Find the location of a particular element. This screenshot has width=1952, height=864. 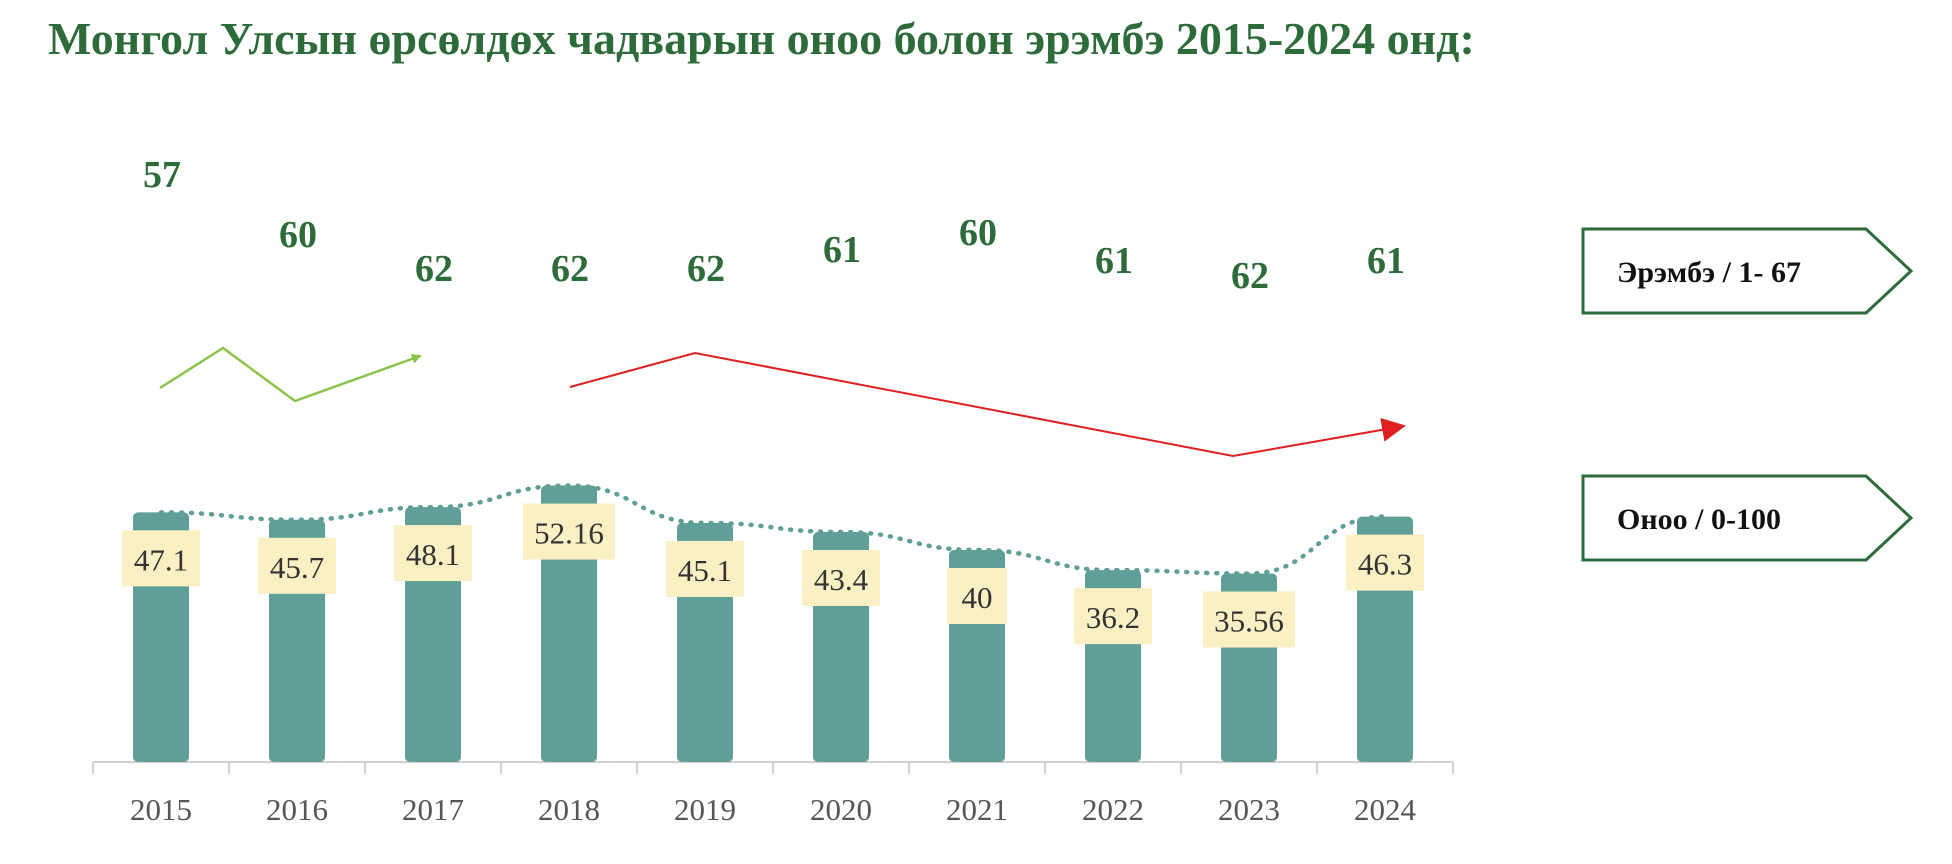

score-labels: 47.1 45.7 48.1 52.16 45.1 43.4 40 36.2 35.56 46.3 is located at coordinates (773, 575).